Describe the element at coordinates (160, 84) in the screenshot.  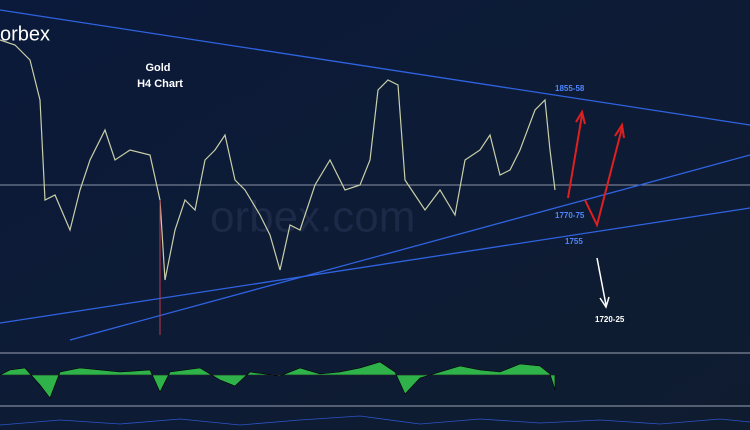
I see `subtitle: H4 Chart` at that location.